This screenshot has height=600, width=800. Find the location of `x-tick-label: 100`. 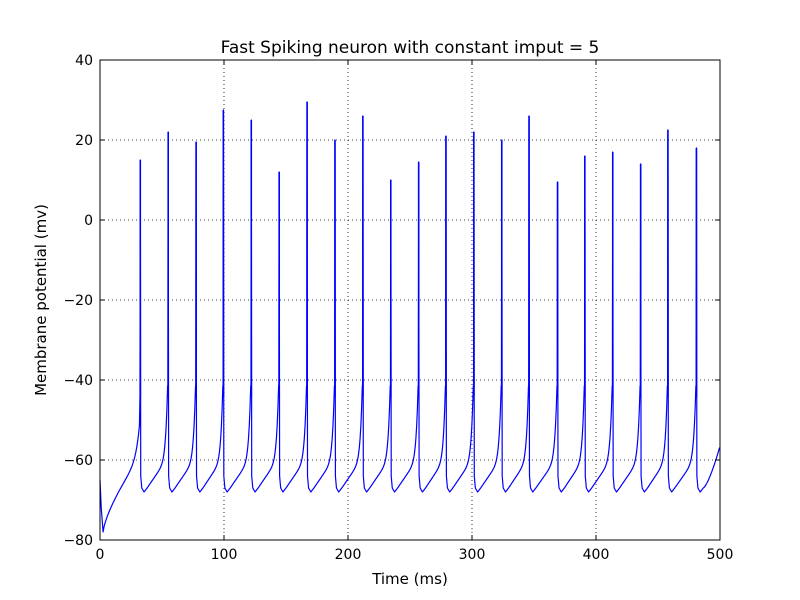

x-tick-label: 100 is located at coordinates (224, 555).